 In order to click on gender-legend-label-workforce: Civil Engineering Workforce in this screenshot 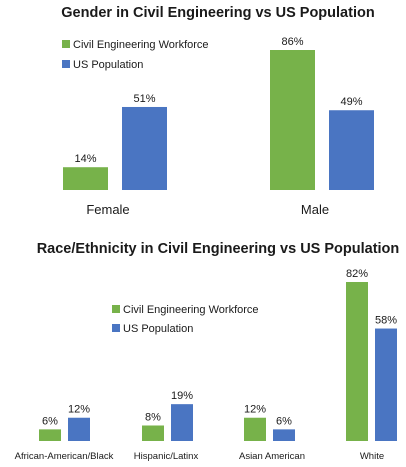, I will do `click(141, 45)`.